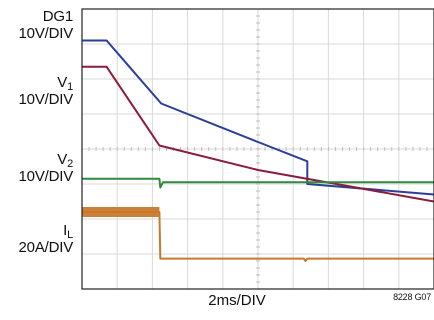  I want to click on v2-name-row: V2, so click(46, 160).